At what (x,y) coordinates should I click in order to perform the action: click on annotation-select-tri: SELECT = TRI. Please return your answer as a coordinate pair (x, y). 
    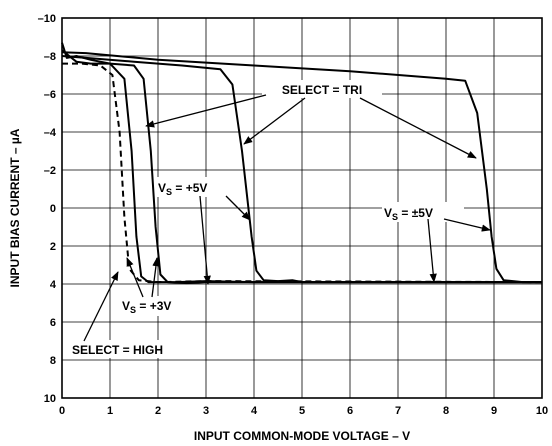
    Looking at the image, I should click on (322, 89).